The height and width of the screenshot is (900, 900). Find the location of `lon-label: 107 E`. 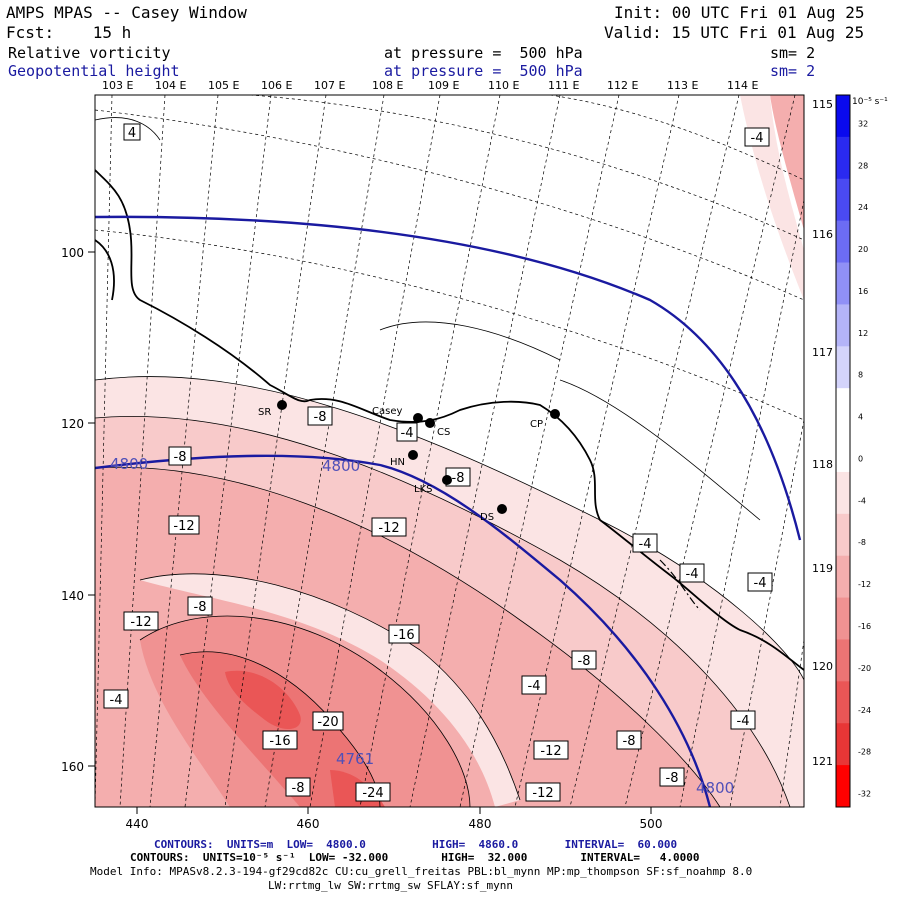

lon-label: 107 E is located at coordinates (329, 85).